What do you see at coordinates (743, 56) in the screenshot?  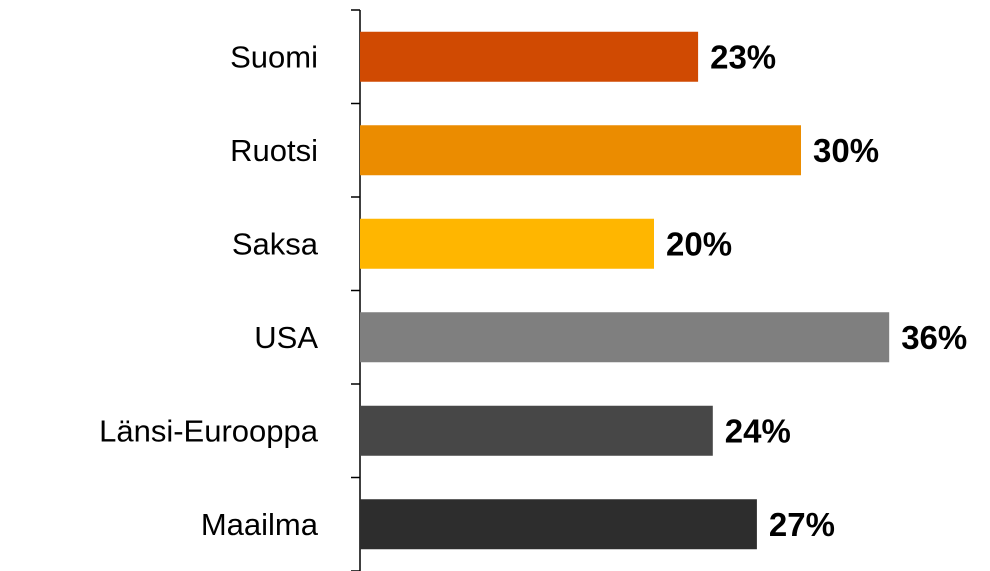 I see `data-label: 23%` at bounding box center [743, 56].